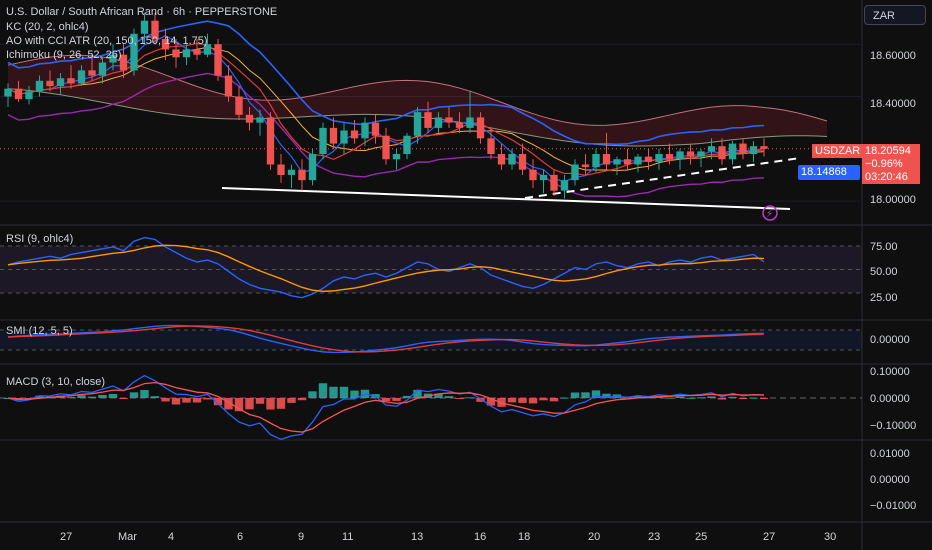 This screenshot has height=550, width=932. Describe the element at coordinates (890, 480) in the screenshot. I see `extra-tick: 0.00000` at that location.